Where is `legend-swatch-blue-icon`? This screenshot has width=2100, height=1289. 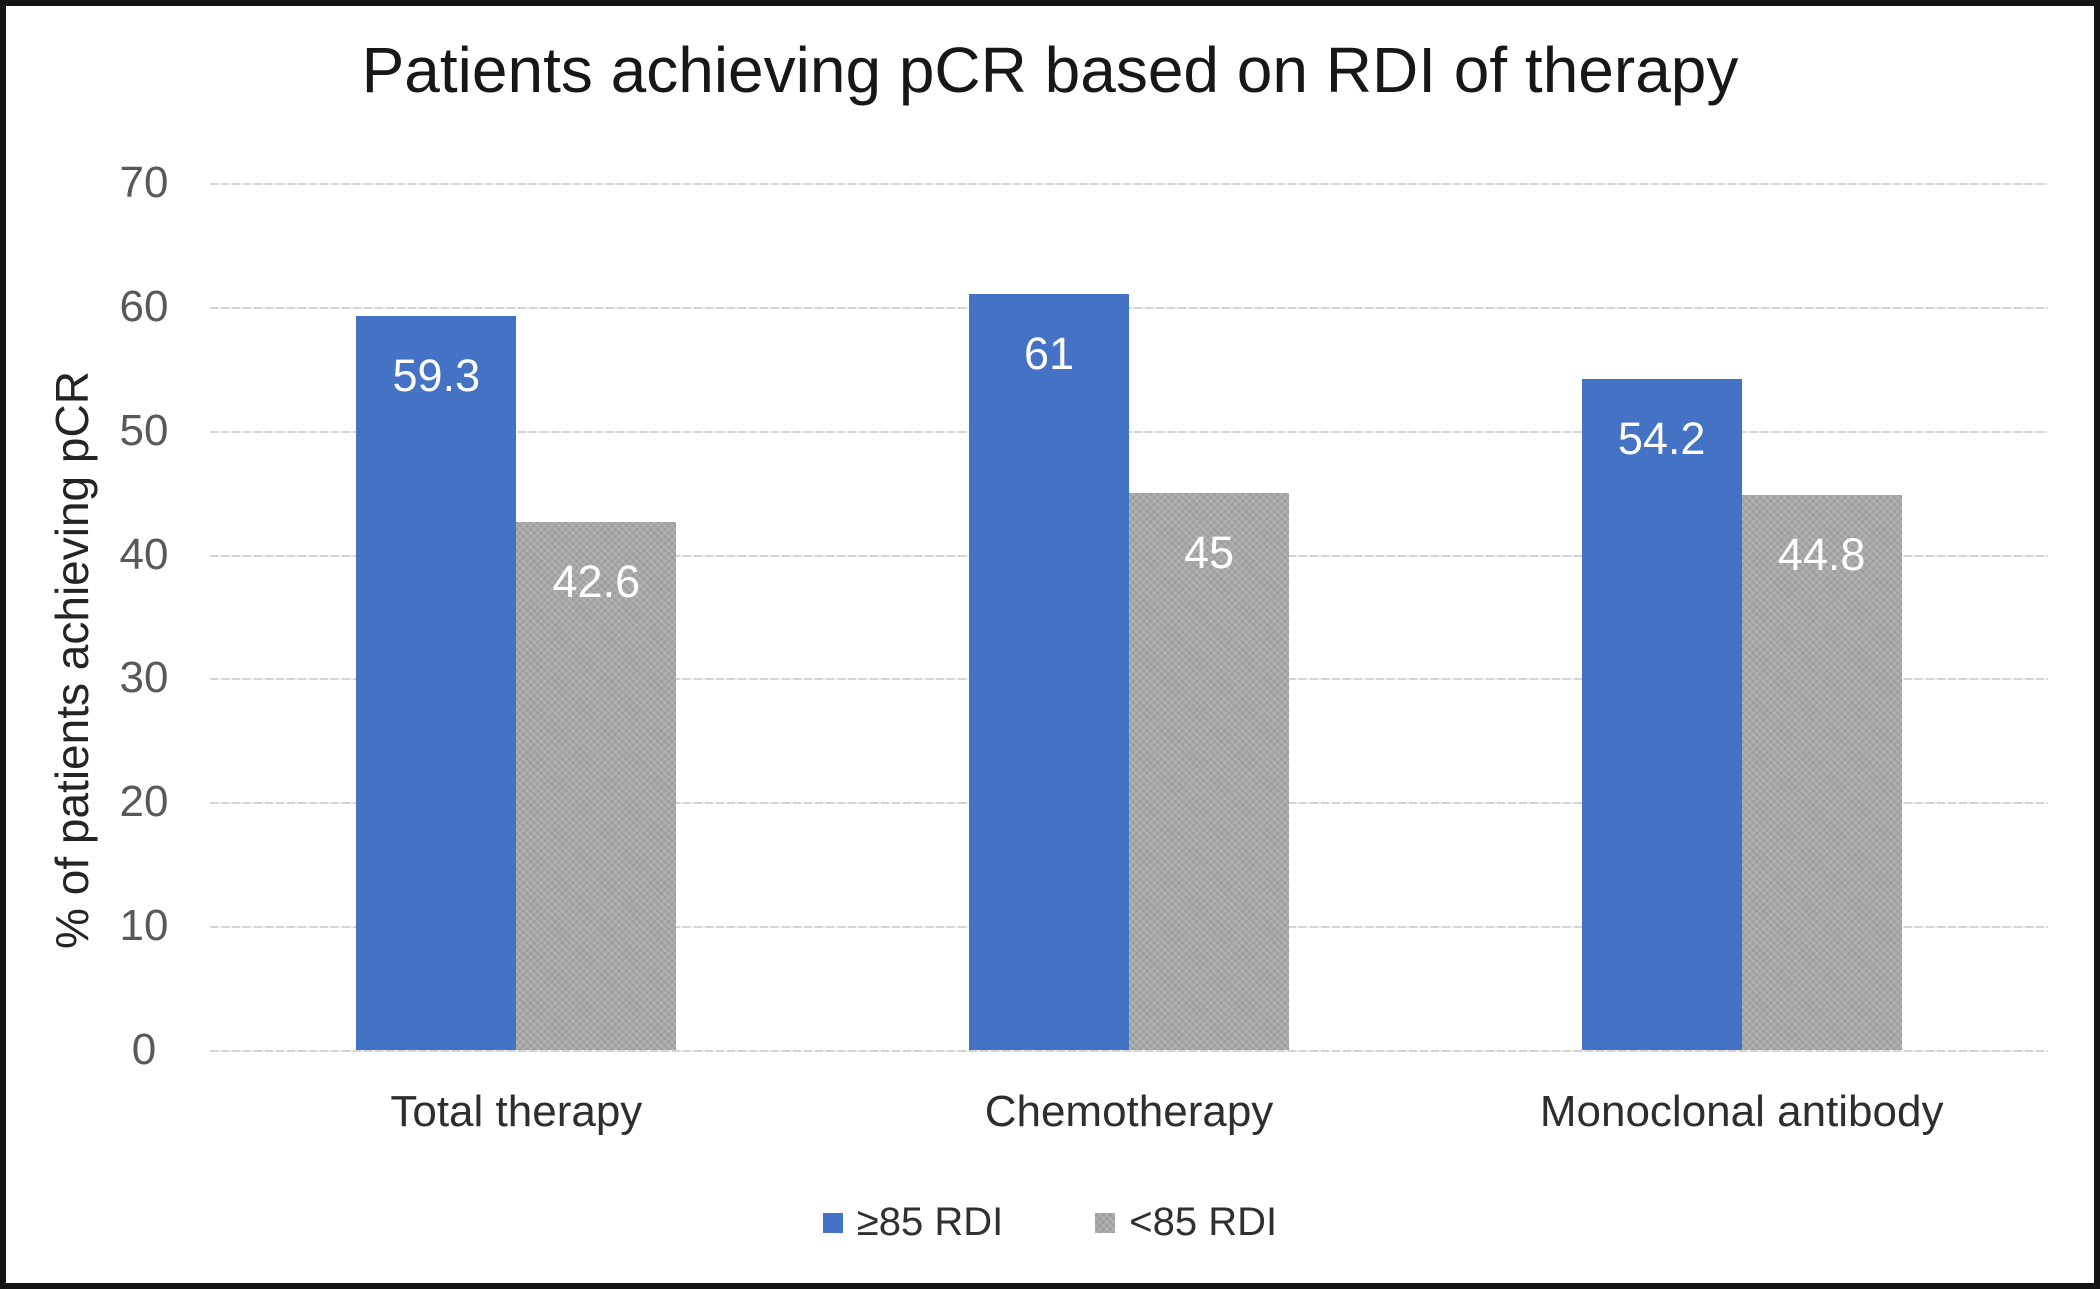
legend-swatch-blue-icon is located at coordinates (832, 1222).